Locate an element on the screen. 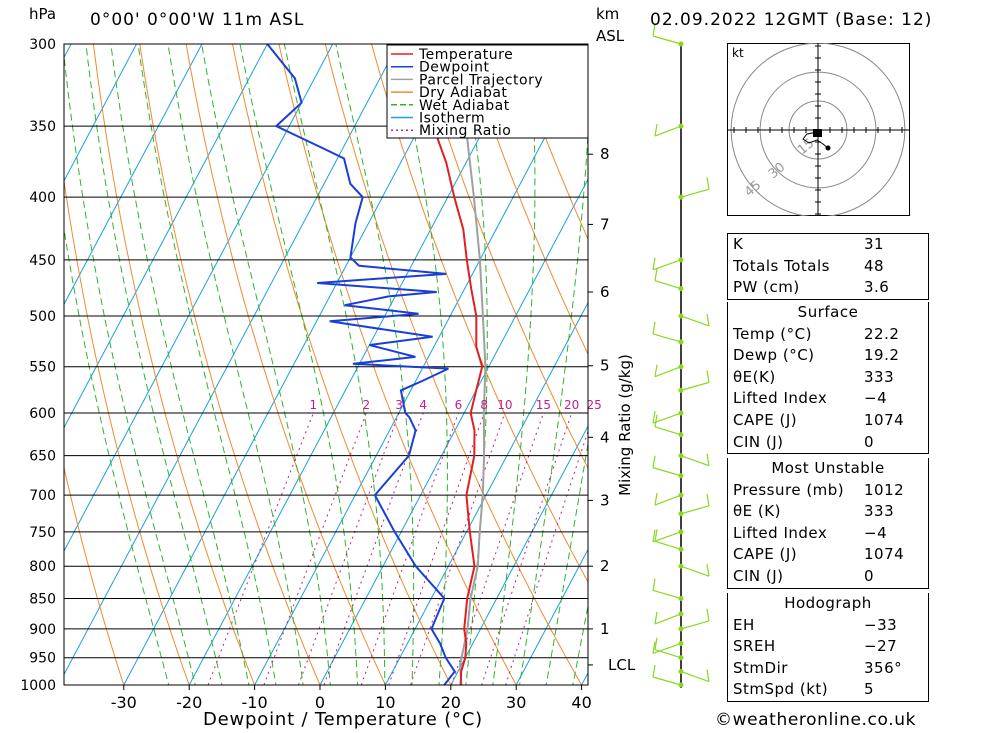  hodo-value: −27 is located at coordinates (881, 646).